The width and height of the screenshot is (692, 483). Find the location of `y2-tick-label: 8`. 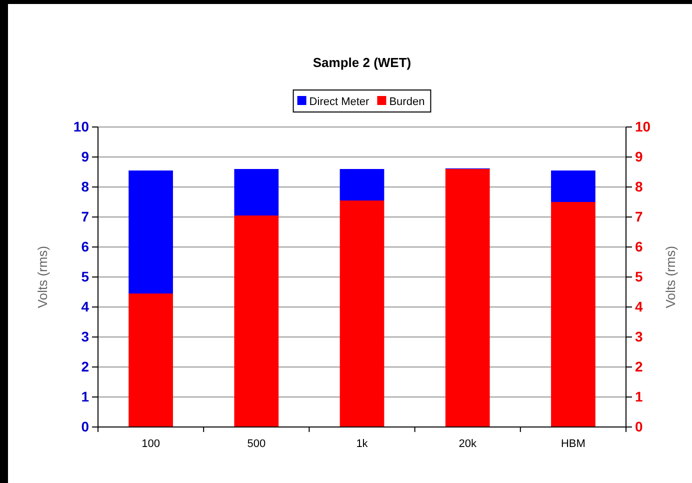

y2-tick-label: 8 is located at coordinates (639, 186).